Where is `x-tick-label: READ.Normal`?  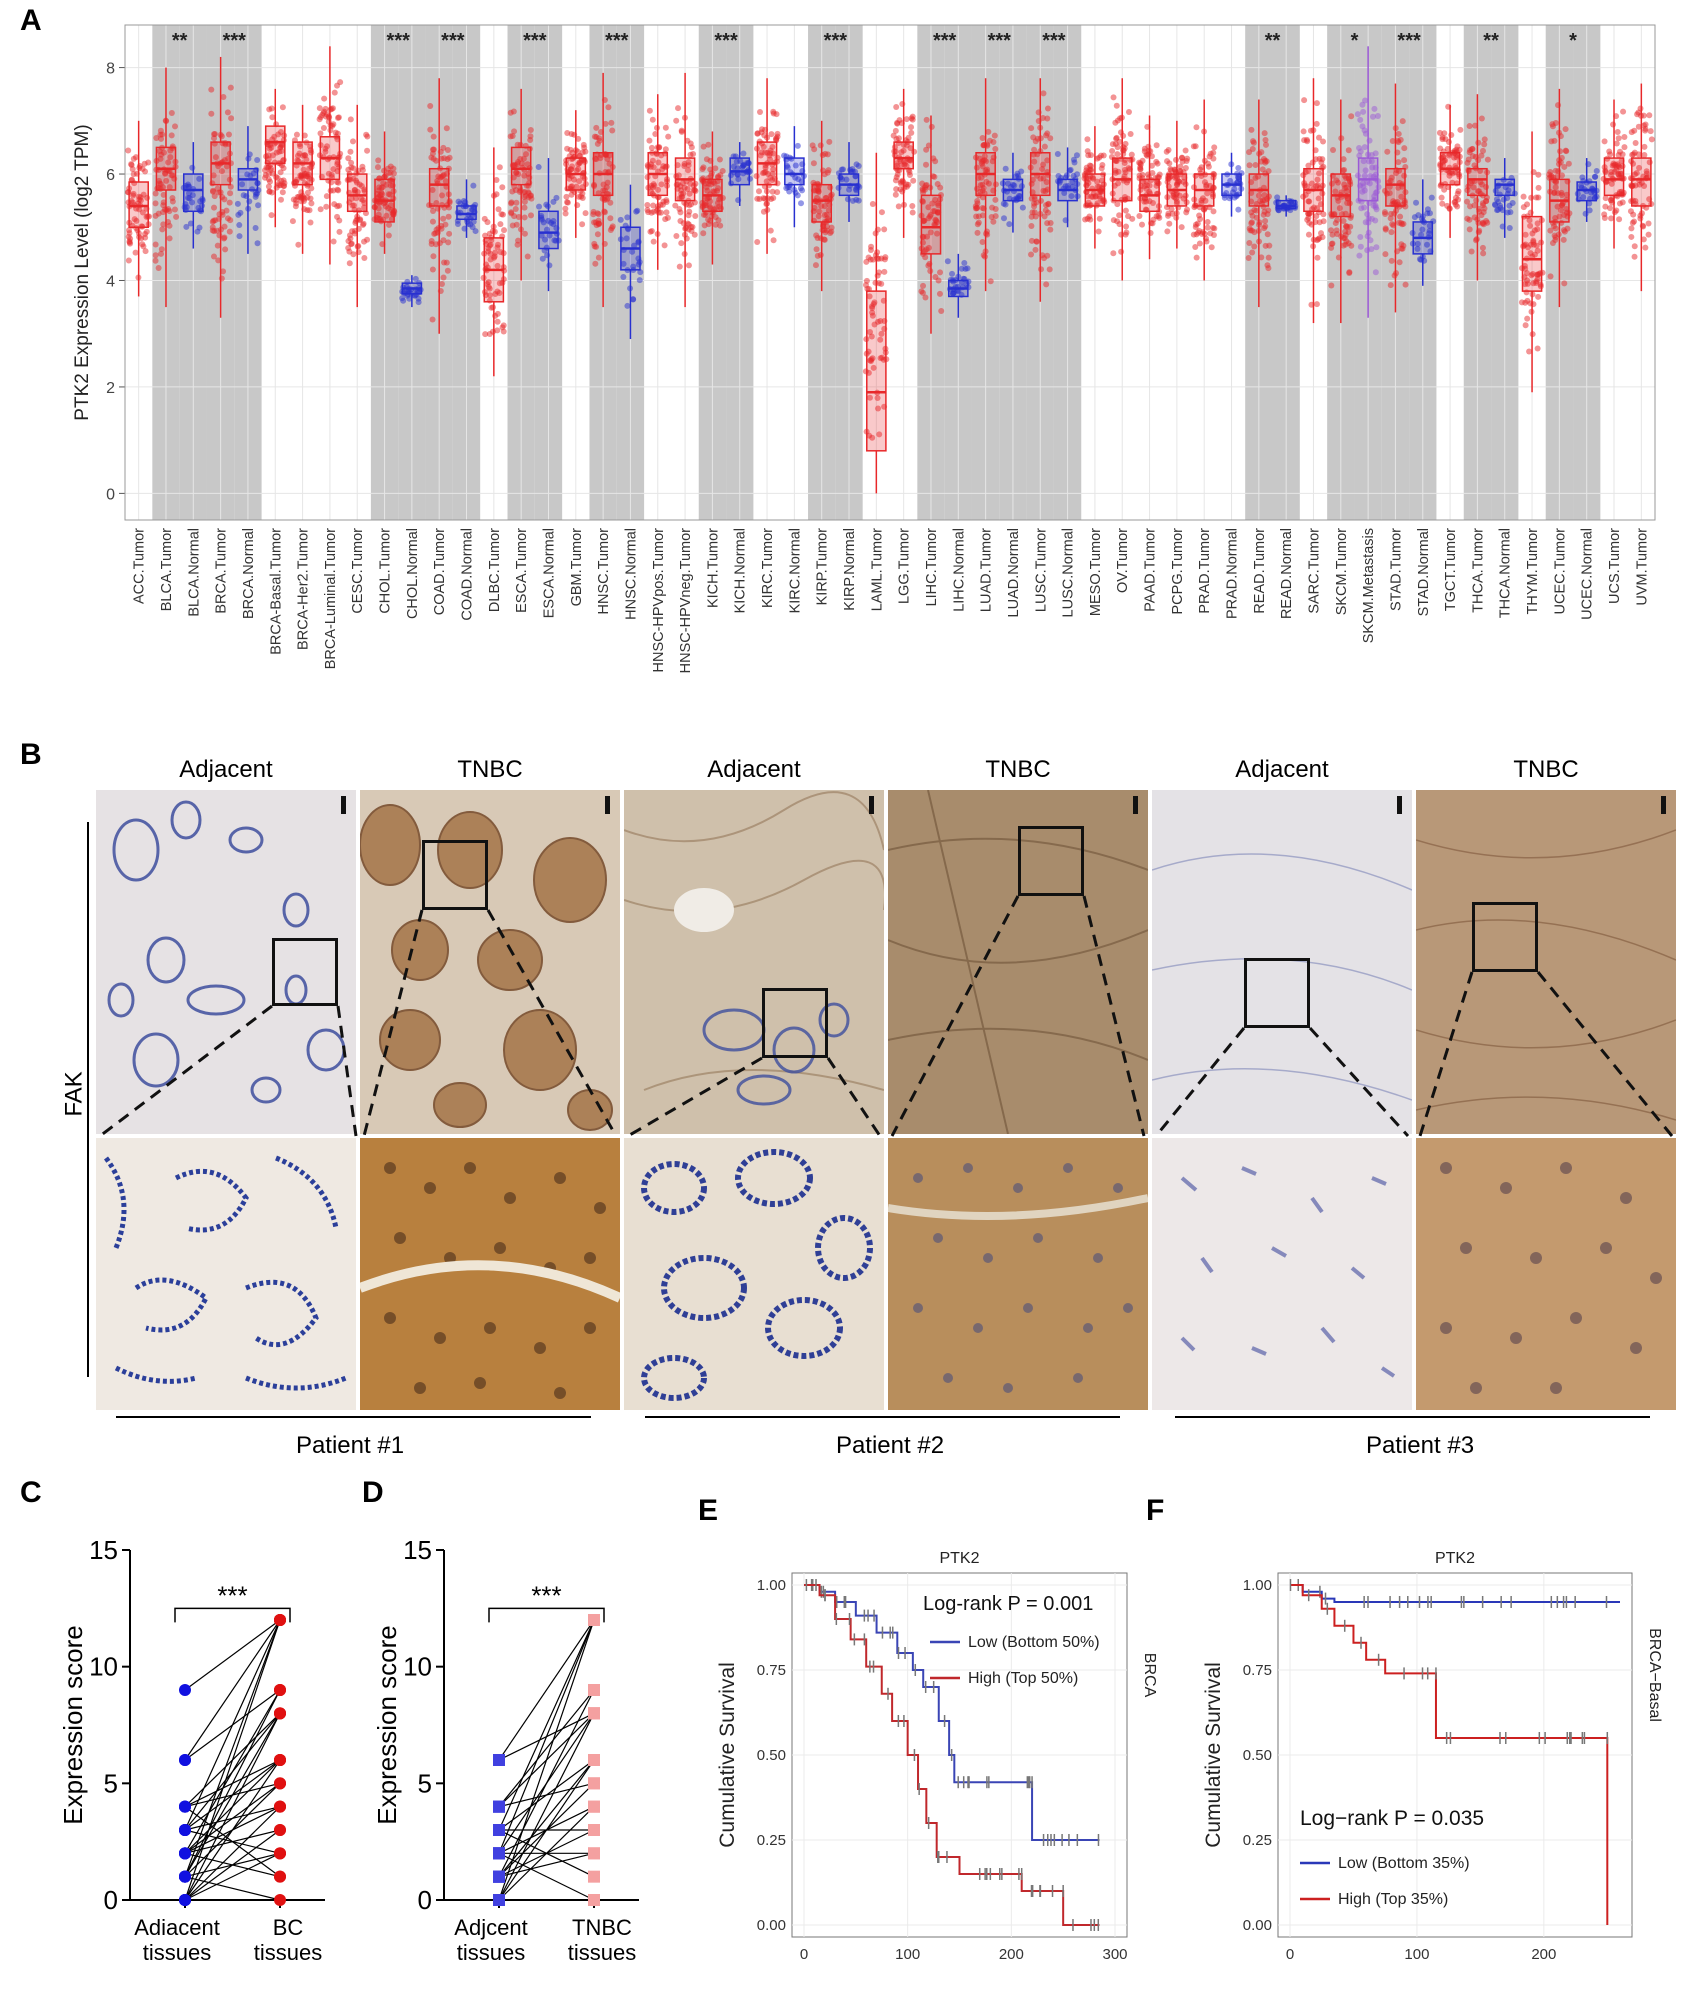 x-tick-label: READ.Normal is located at coordinates (1287, 573).